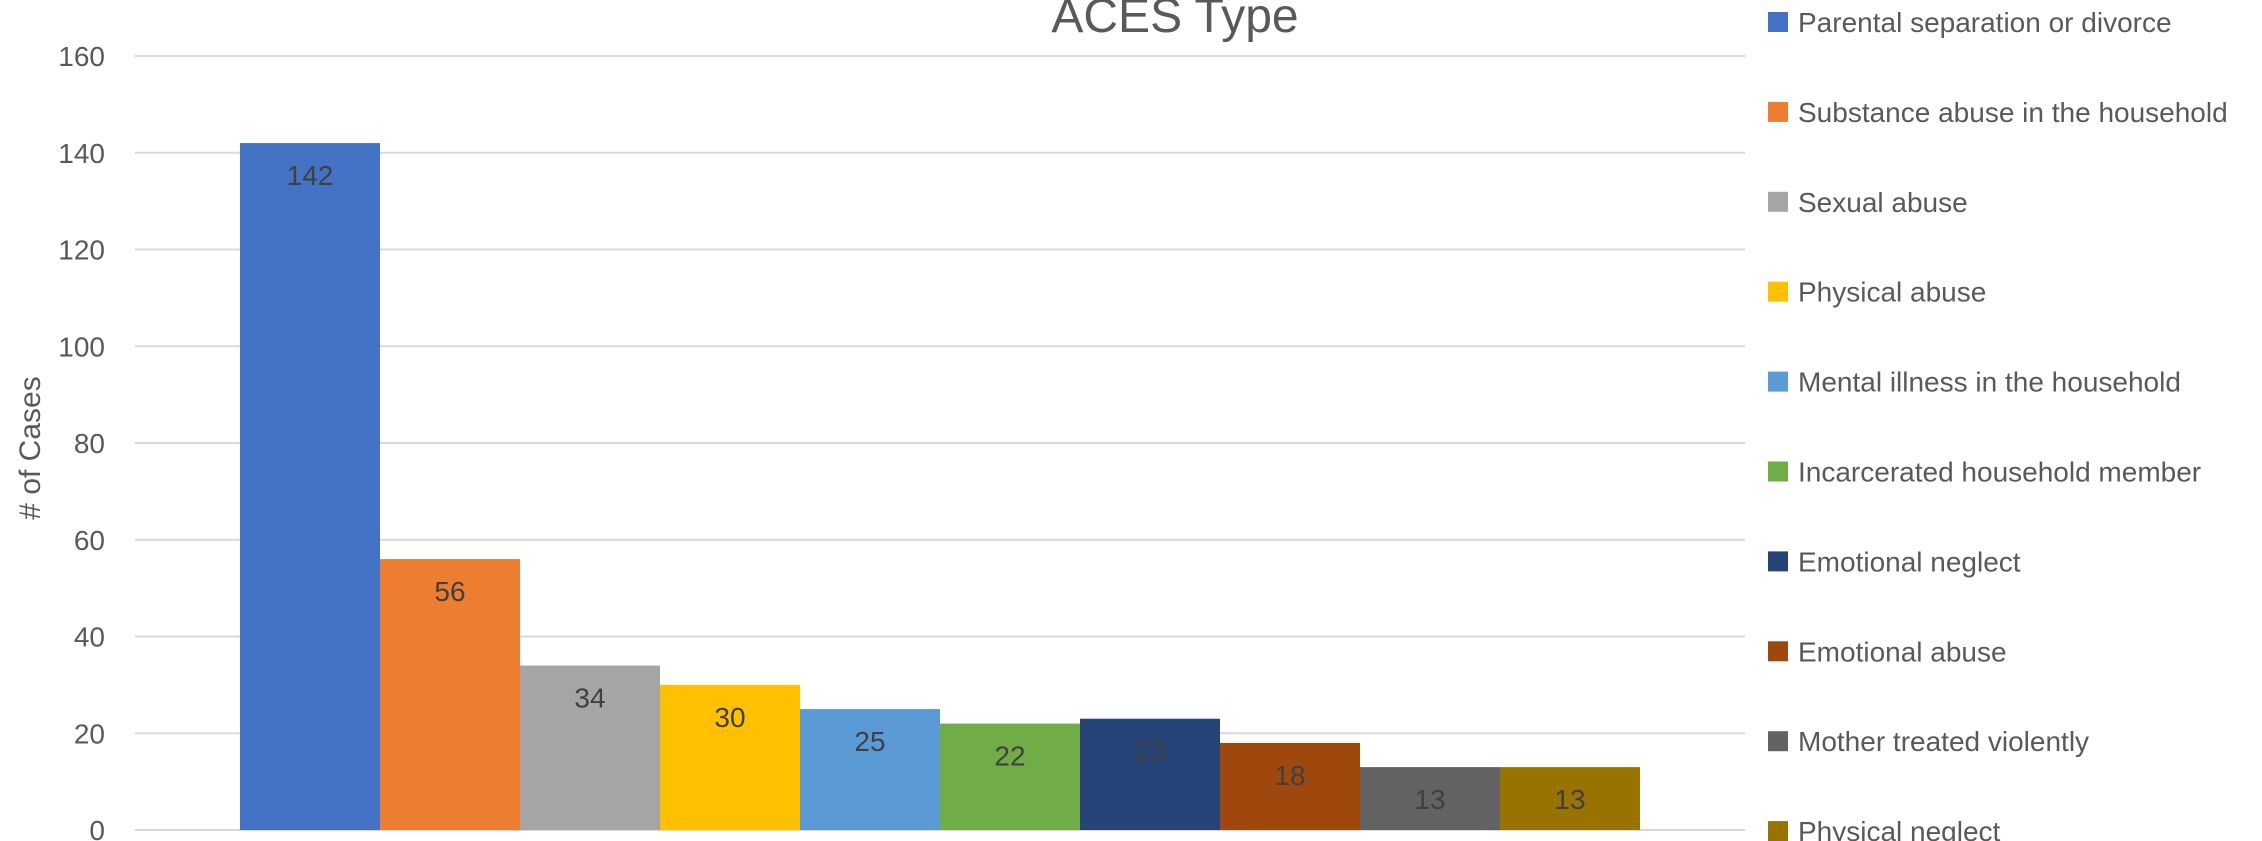 The image size is (2262, 841). Describe the element at coordinates (1909, 561) in the screenshot. I see `legend-label: Emotional neglect` at that location.